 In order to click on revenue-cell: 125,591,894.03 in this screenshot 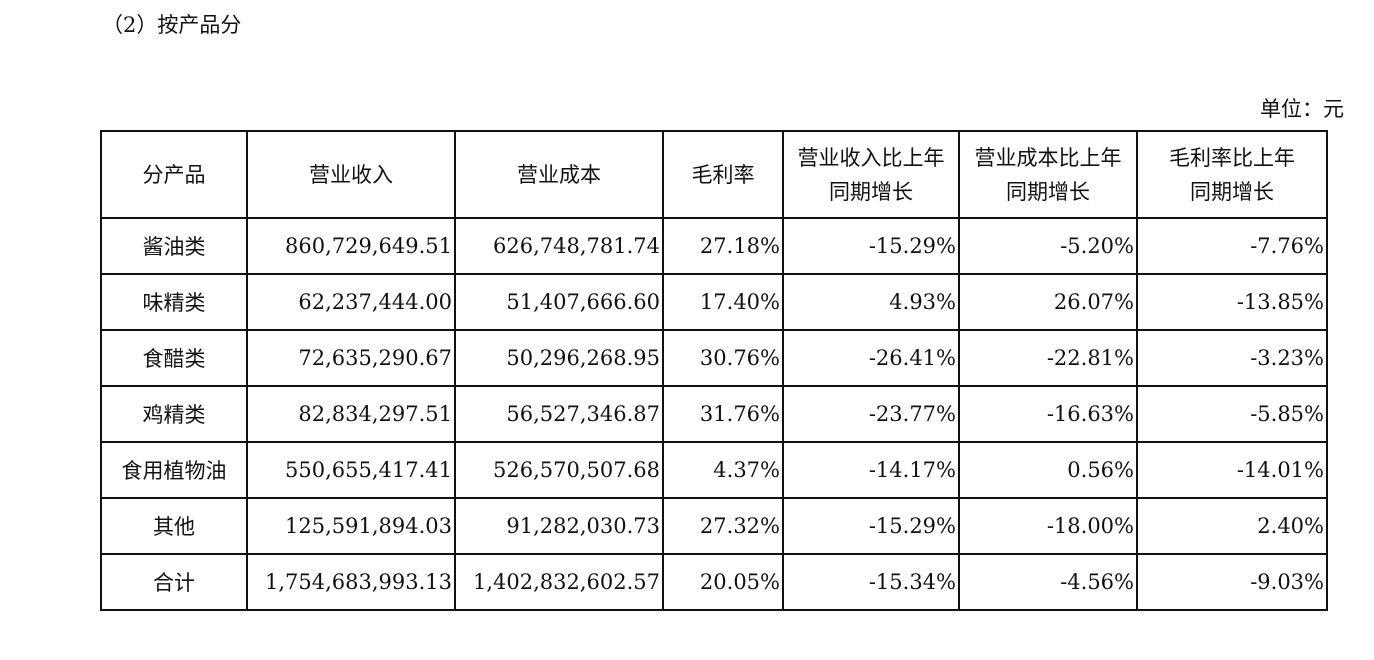, I will do `click(351, 526)`.